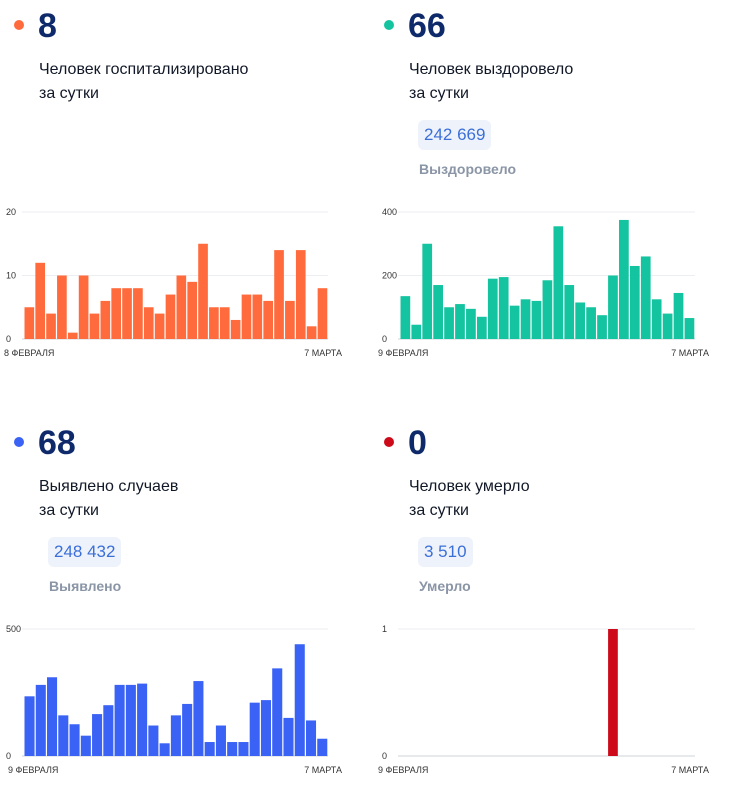 Image resolution: width=730 pixels, height=797 pixels. What do you see at coordinates (469, 486) in the screenshot?
I see `description-line: Человек умерло` at bounding box center [469, 486].